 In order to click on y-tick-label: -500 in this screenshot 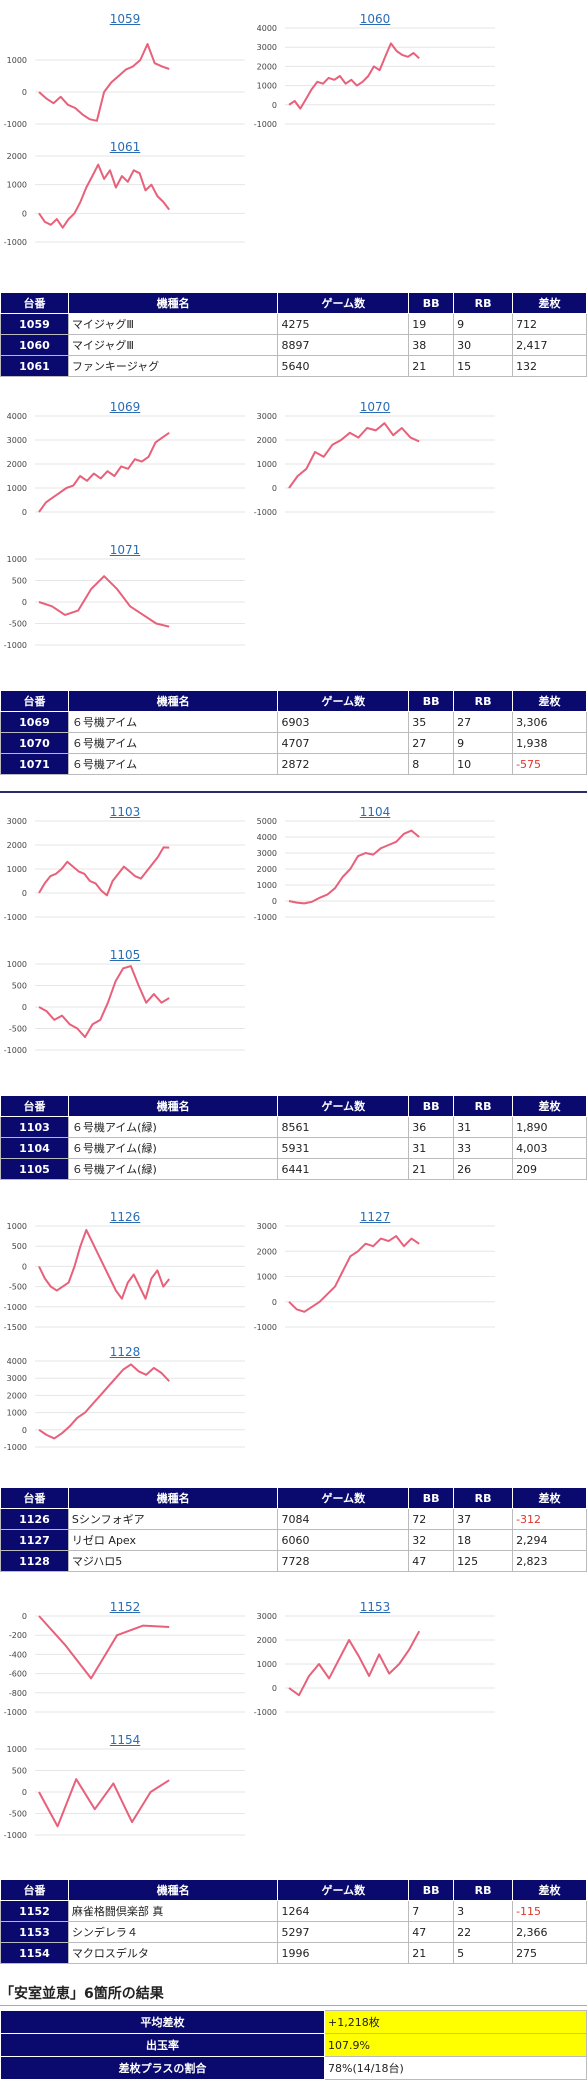, I will do `click(18, 1814)`.